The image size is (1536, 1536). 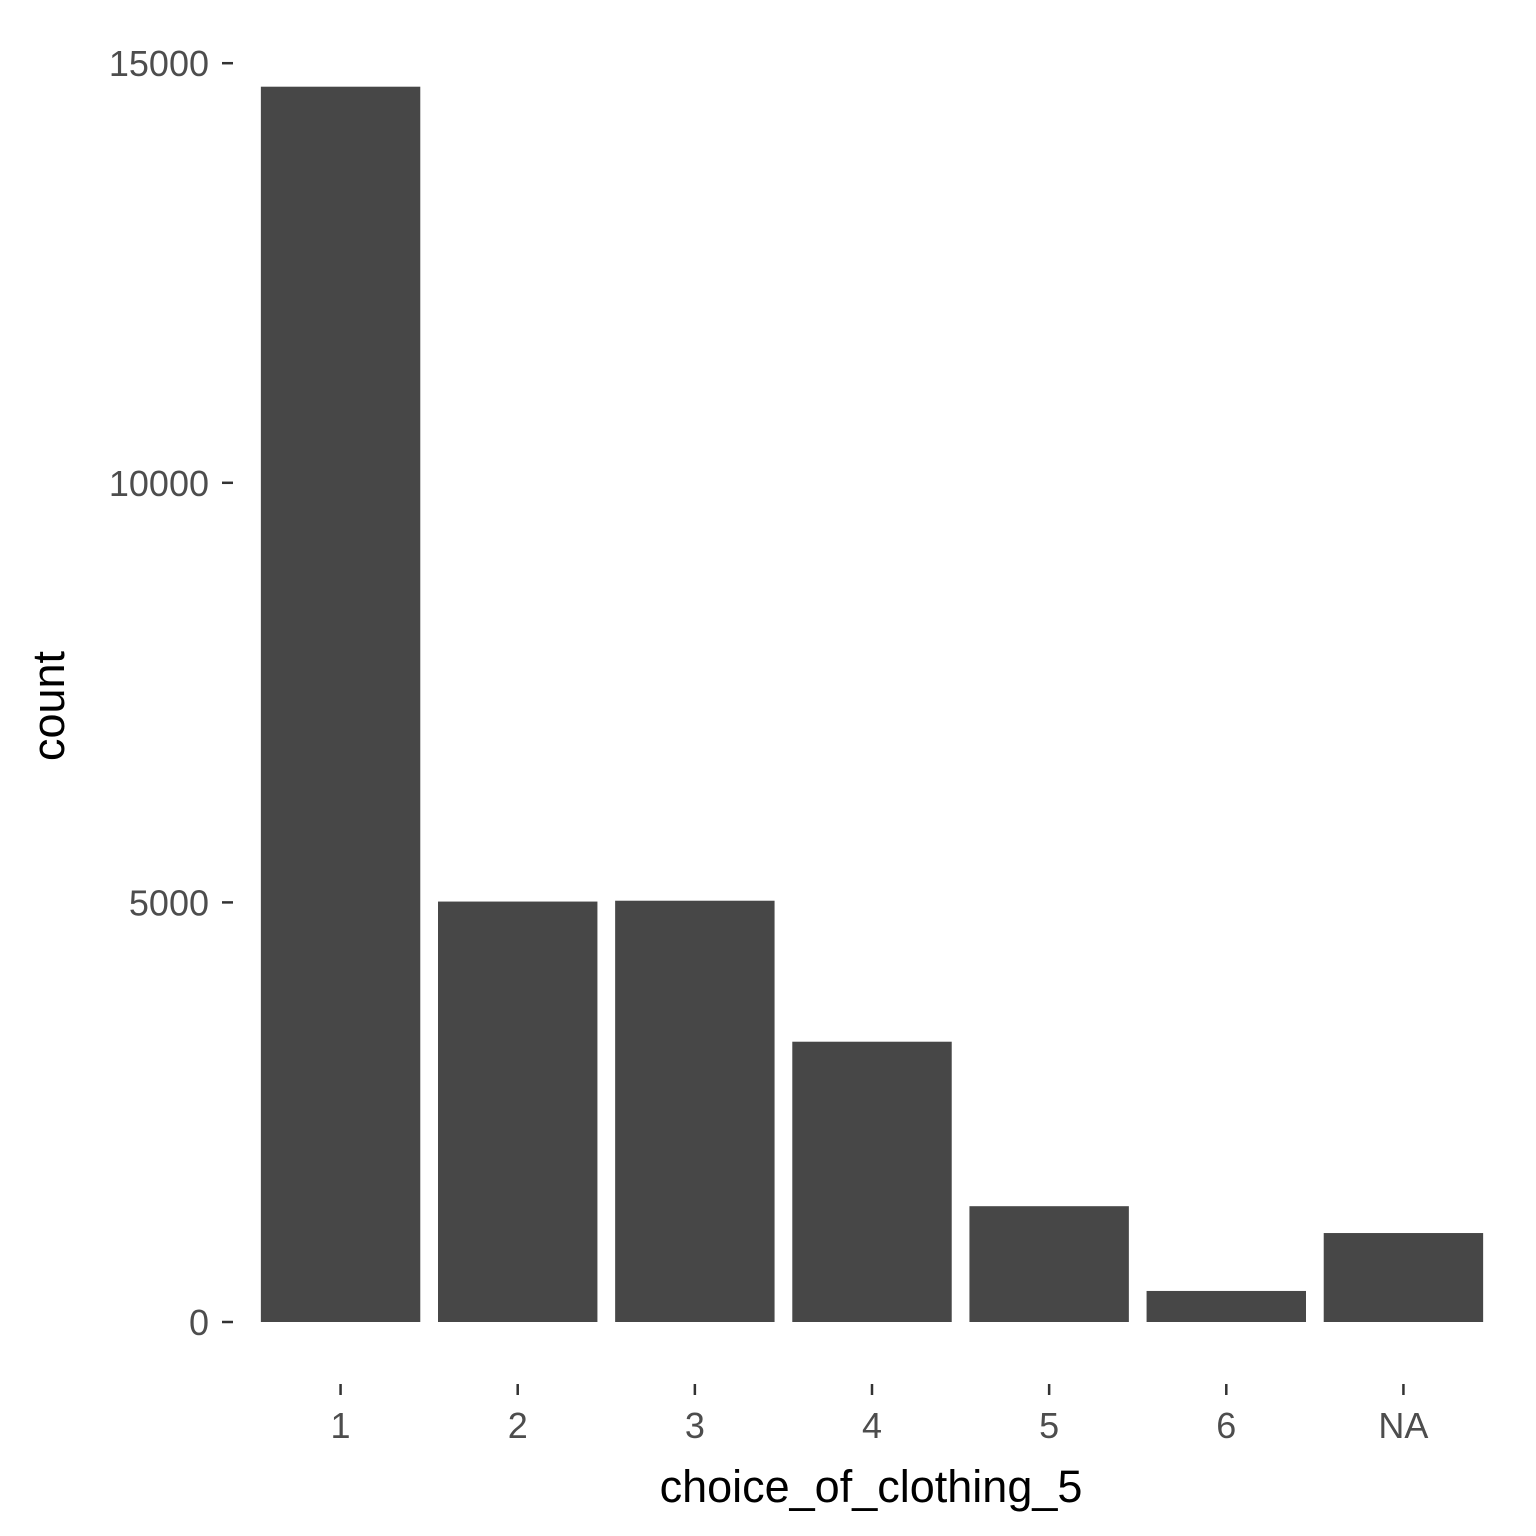 What do you see at coordinates (169, 902) in the screenshot?
I see `y-tick-label-5000: 5000` at bounding box center [169, 902].